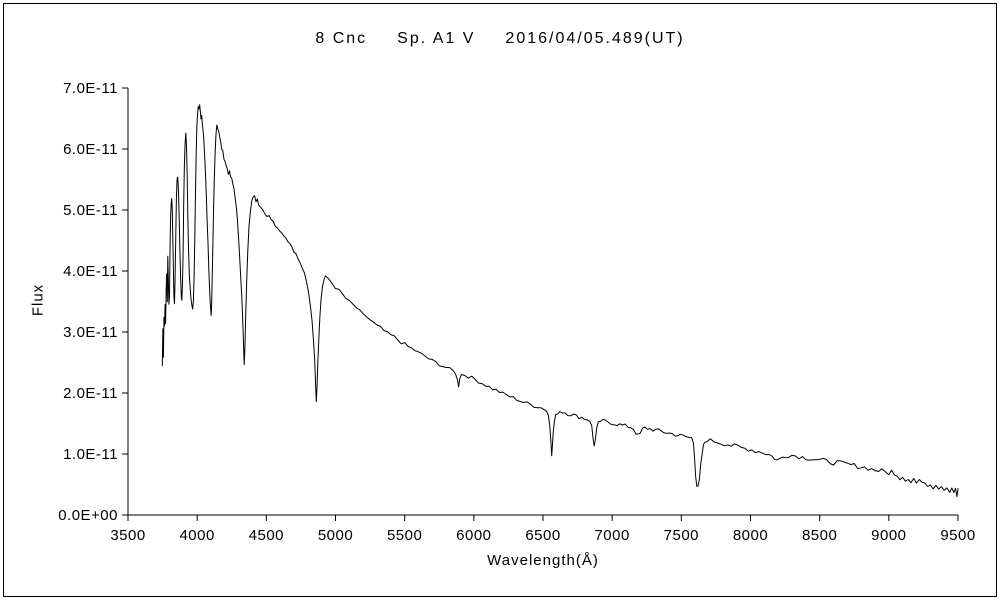 The image size is (1000, 600). What do you see at coordinates (957, 535) in the screenshot?
I see `x-tick-label: 9500` at bounding box center [957, 535].